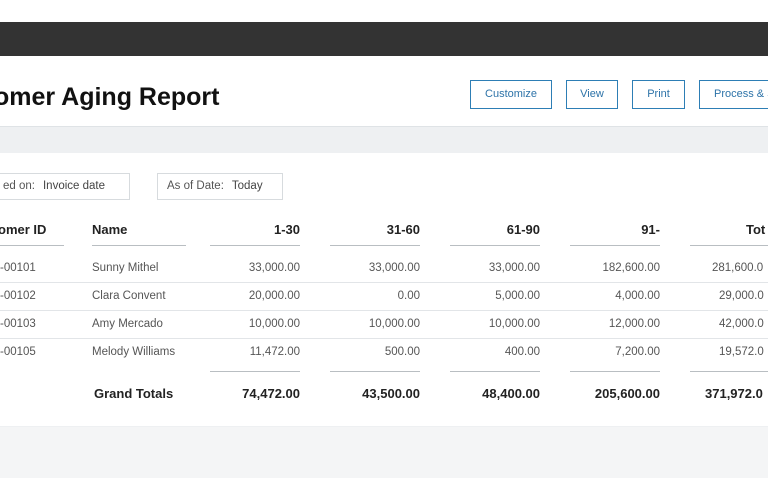 The image size is (768, 478). What do you see at coordinates (247, 186) in the screenshot?
I see `as-of-date-value: Today` at bounding box center [247, 186].